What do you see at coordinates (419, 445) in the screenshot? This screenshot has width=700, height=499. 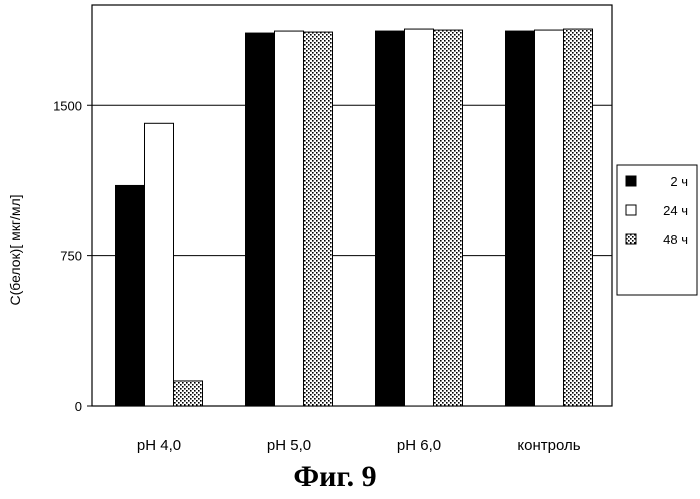 I see `x-category-label: pH 6,0` at bounding box center [419, 445].